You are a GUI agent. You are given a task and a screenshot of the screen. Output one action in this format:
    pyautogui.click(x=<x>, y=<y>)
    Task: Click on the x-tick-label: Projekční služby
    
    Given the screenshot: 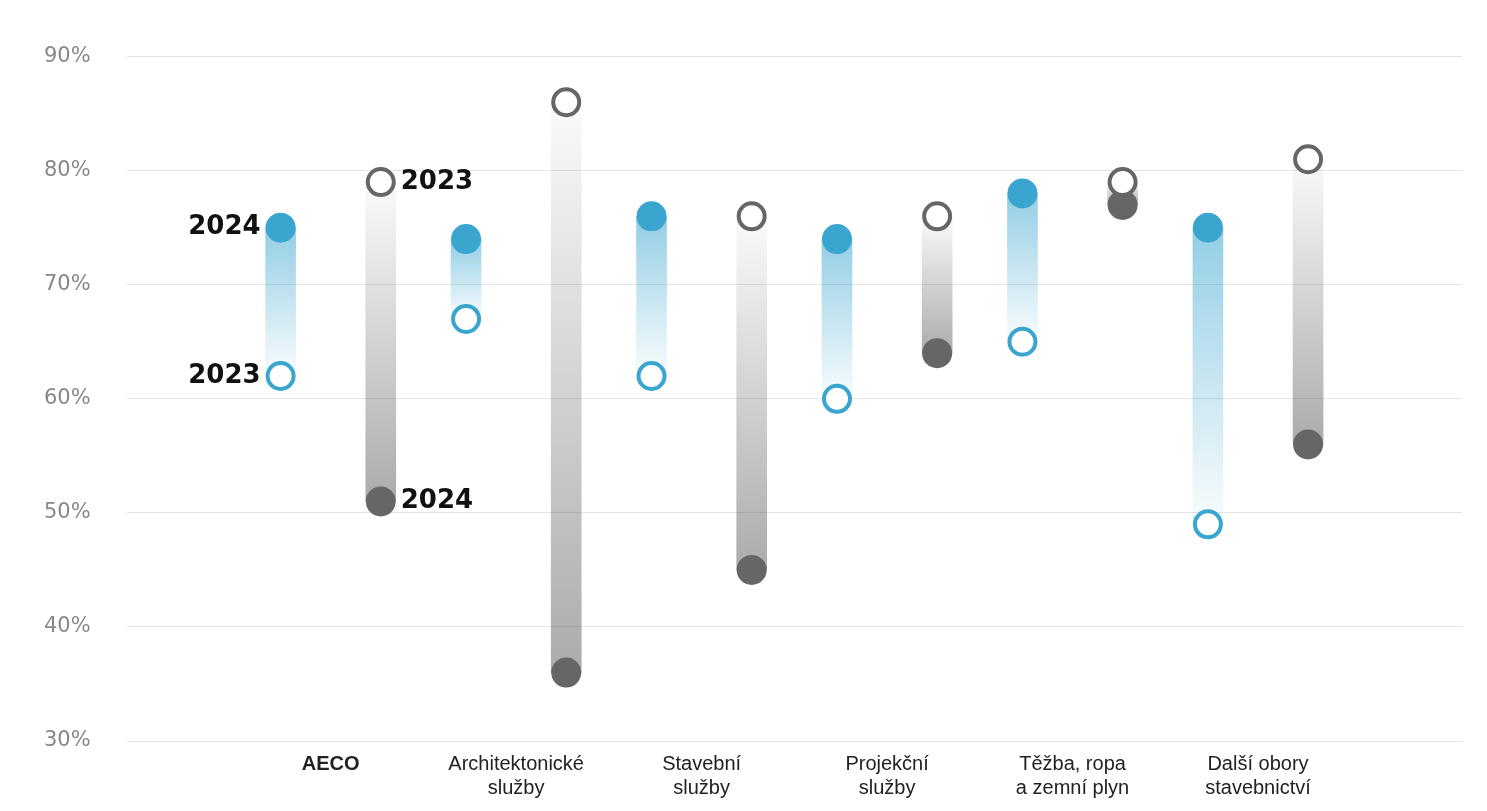 What is the action you would take?
    pyautogui.click(x=887, y=774)
    